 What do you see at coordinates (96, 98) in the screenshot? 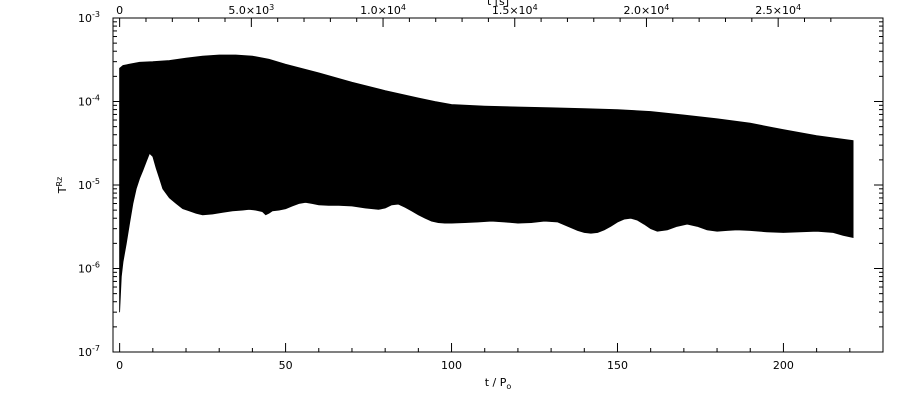
I see `y-tick-exponent: -4` at bounding box center [96, 98].